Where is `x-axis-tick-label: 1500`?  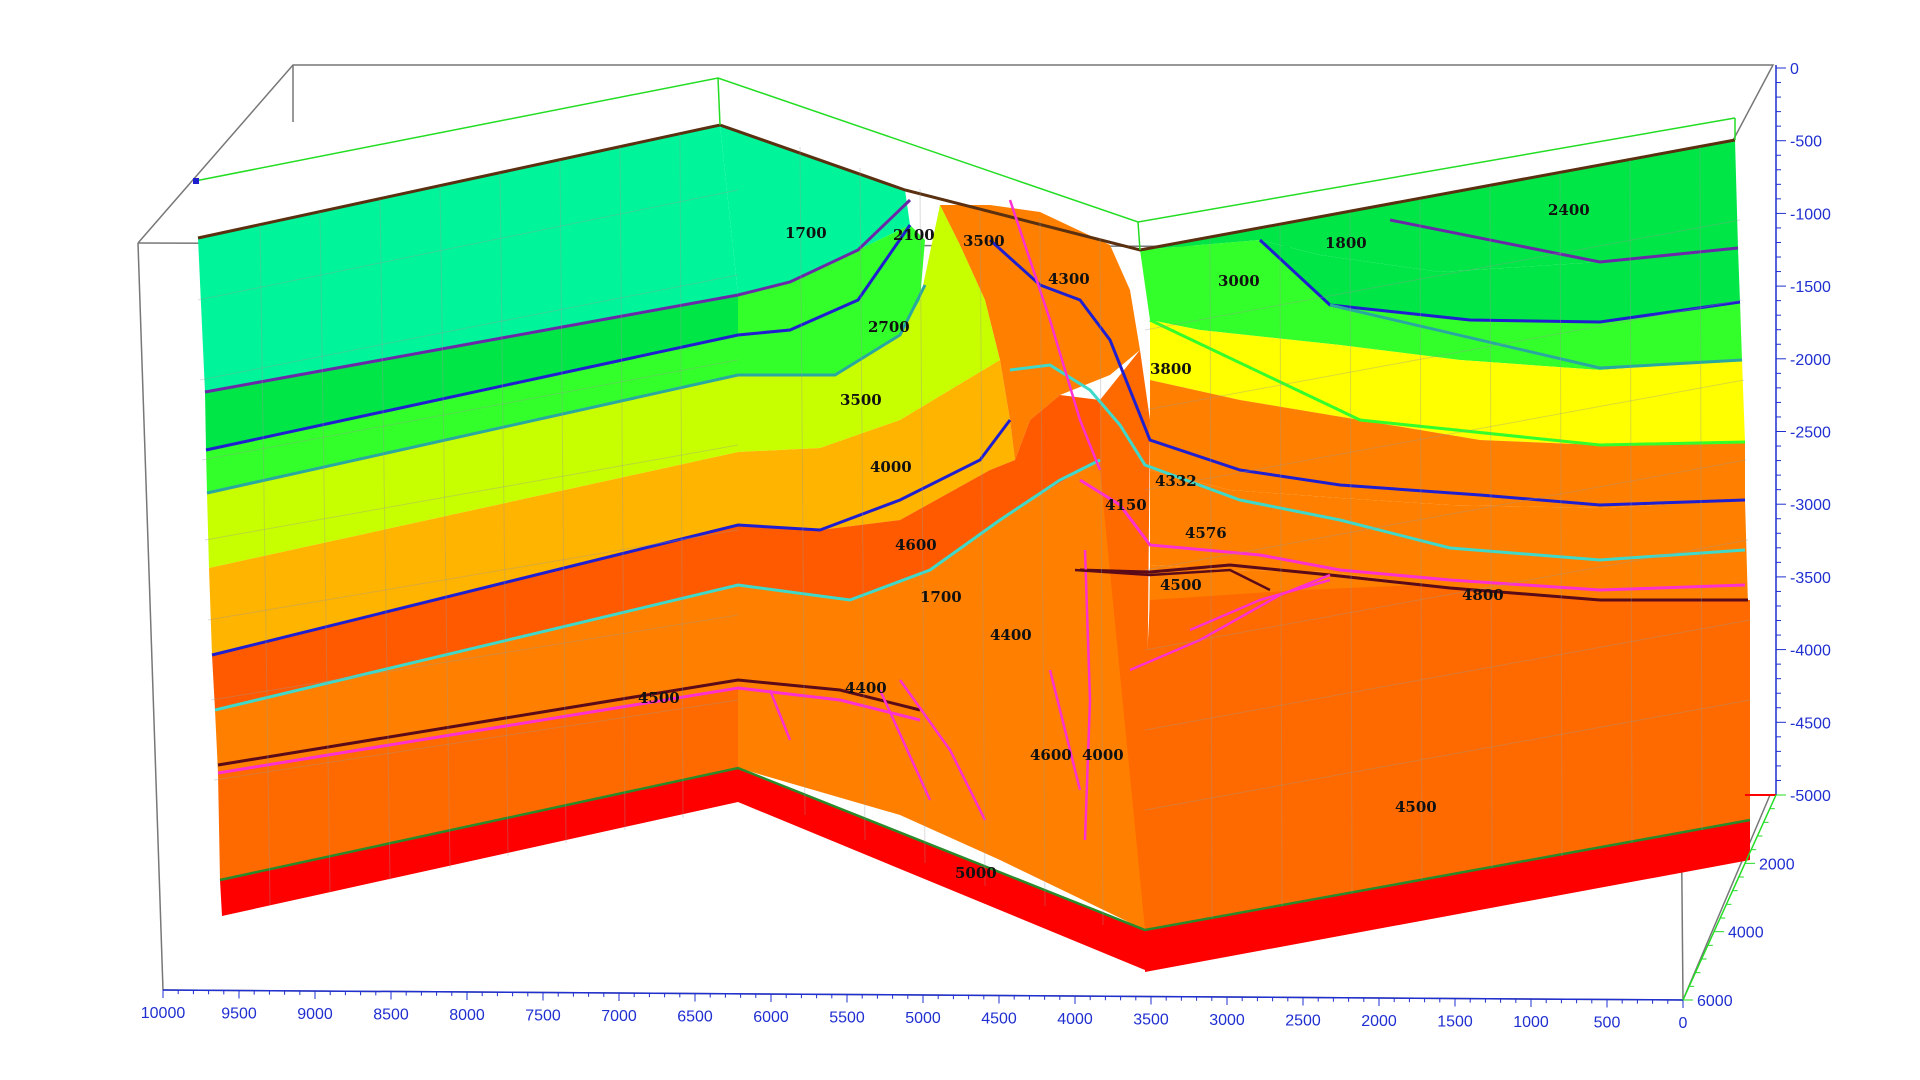
x-axis-tick-label: 1500 is located at coordinates (1455, 1022).